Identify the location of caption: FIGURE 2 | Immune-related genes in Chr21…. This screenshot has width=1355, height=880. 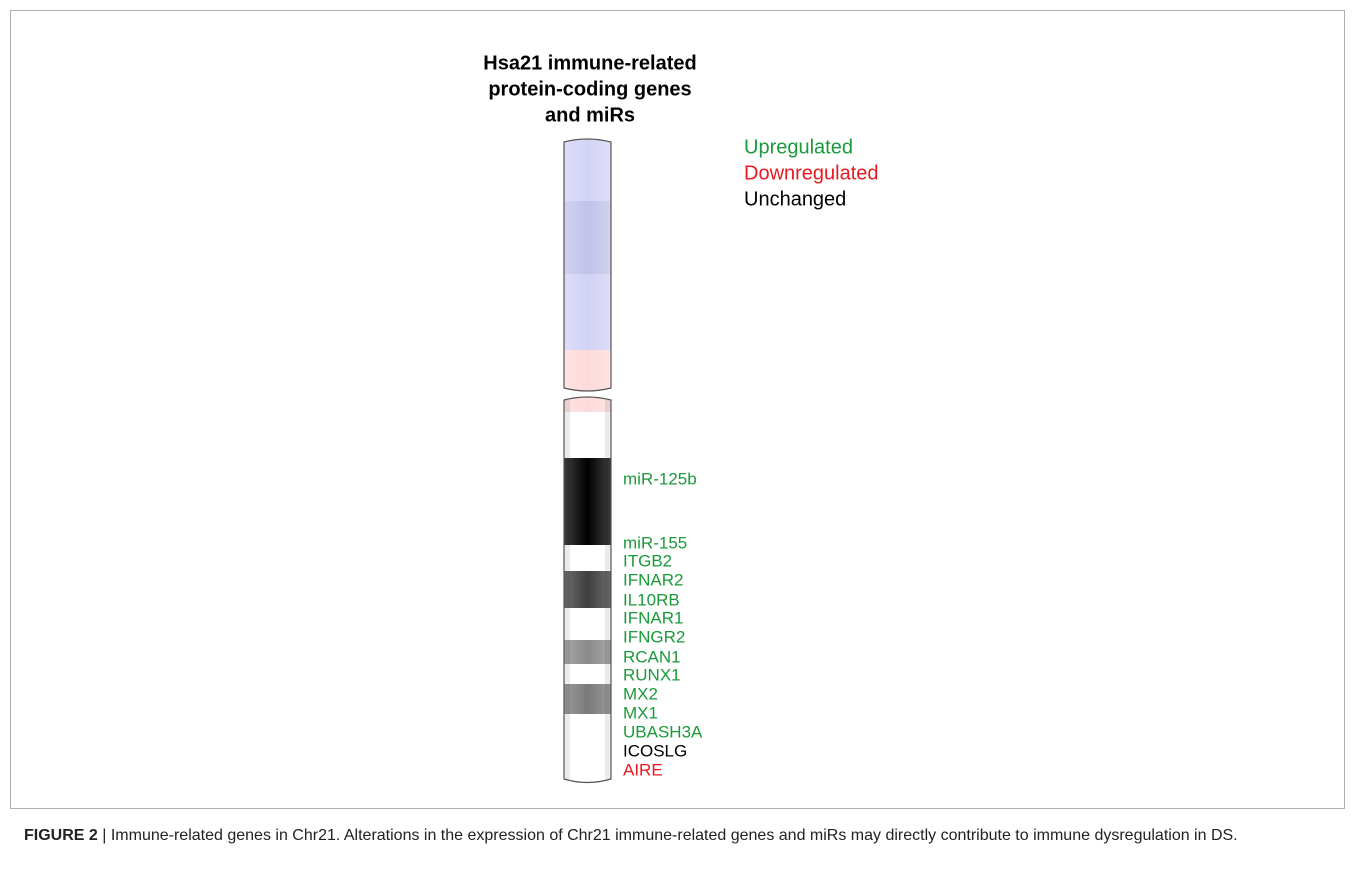
(639, 836).